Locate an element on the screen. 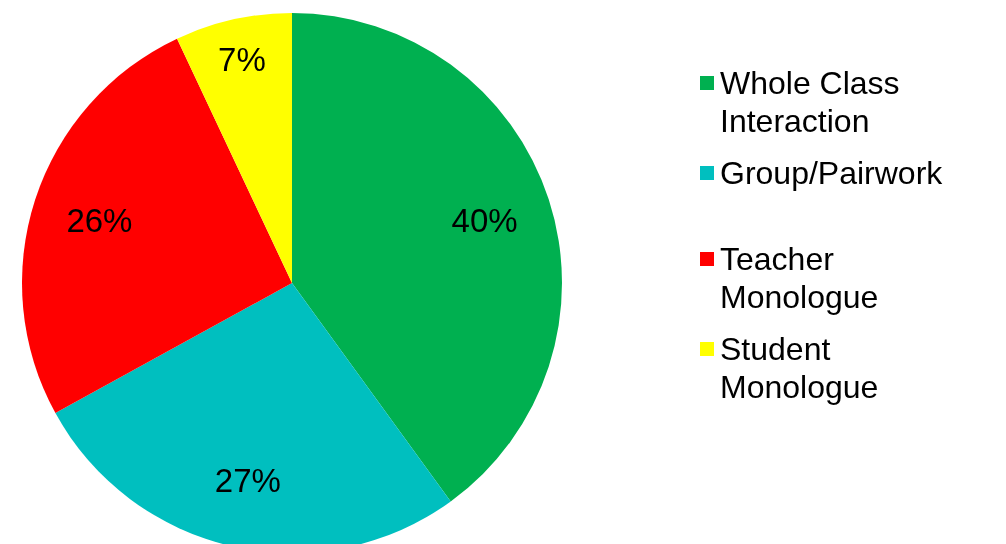 Image resolution: width=1006 pixels, height=544 pixels. legend-label: Group/Pairwork is located at coordinates (831, 173).